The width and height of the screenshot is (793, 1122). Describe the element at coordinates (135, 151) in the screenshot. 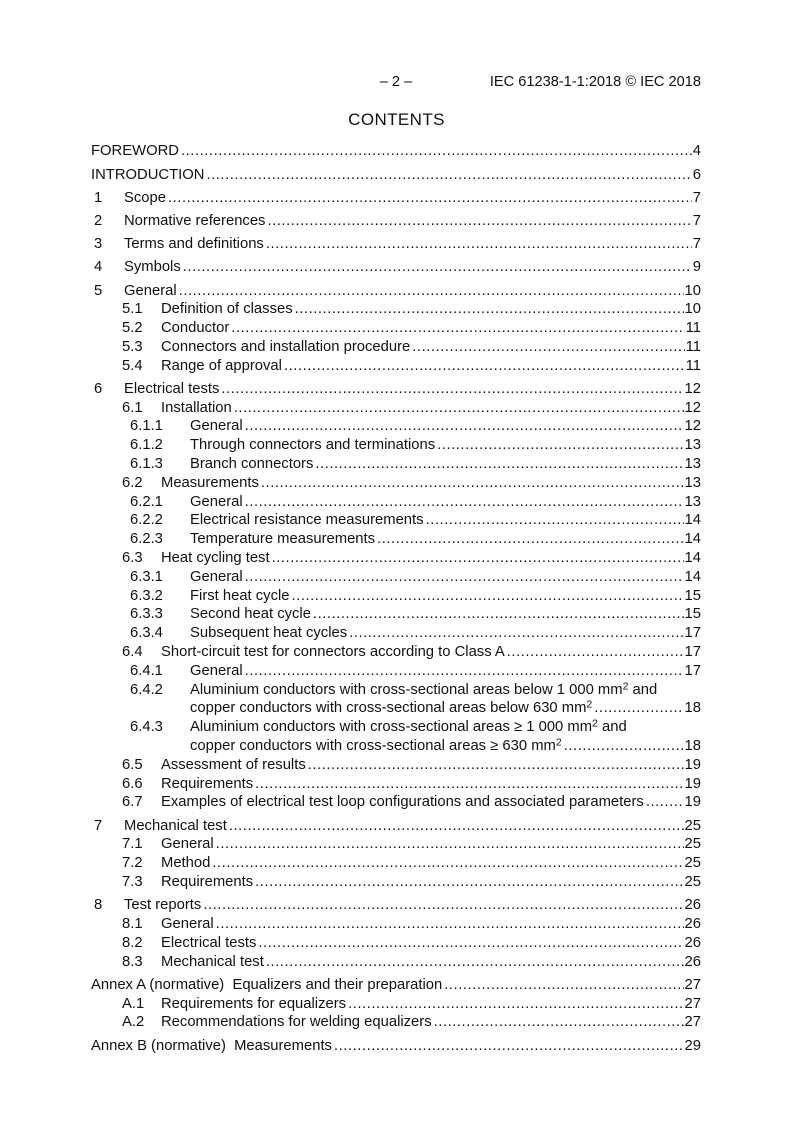

I see `toc-entry-title: FOREWORD` at that location.